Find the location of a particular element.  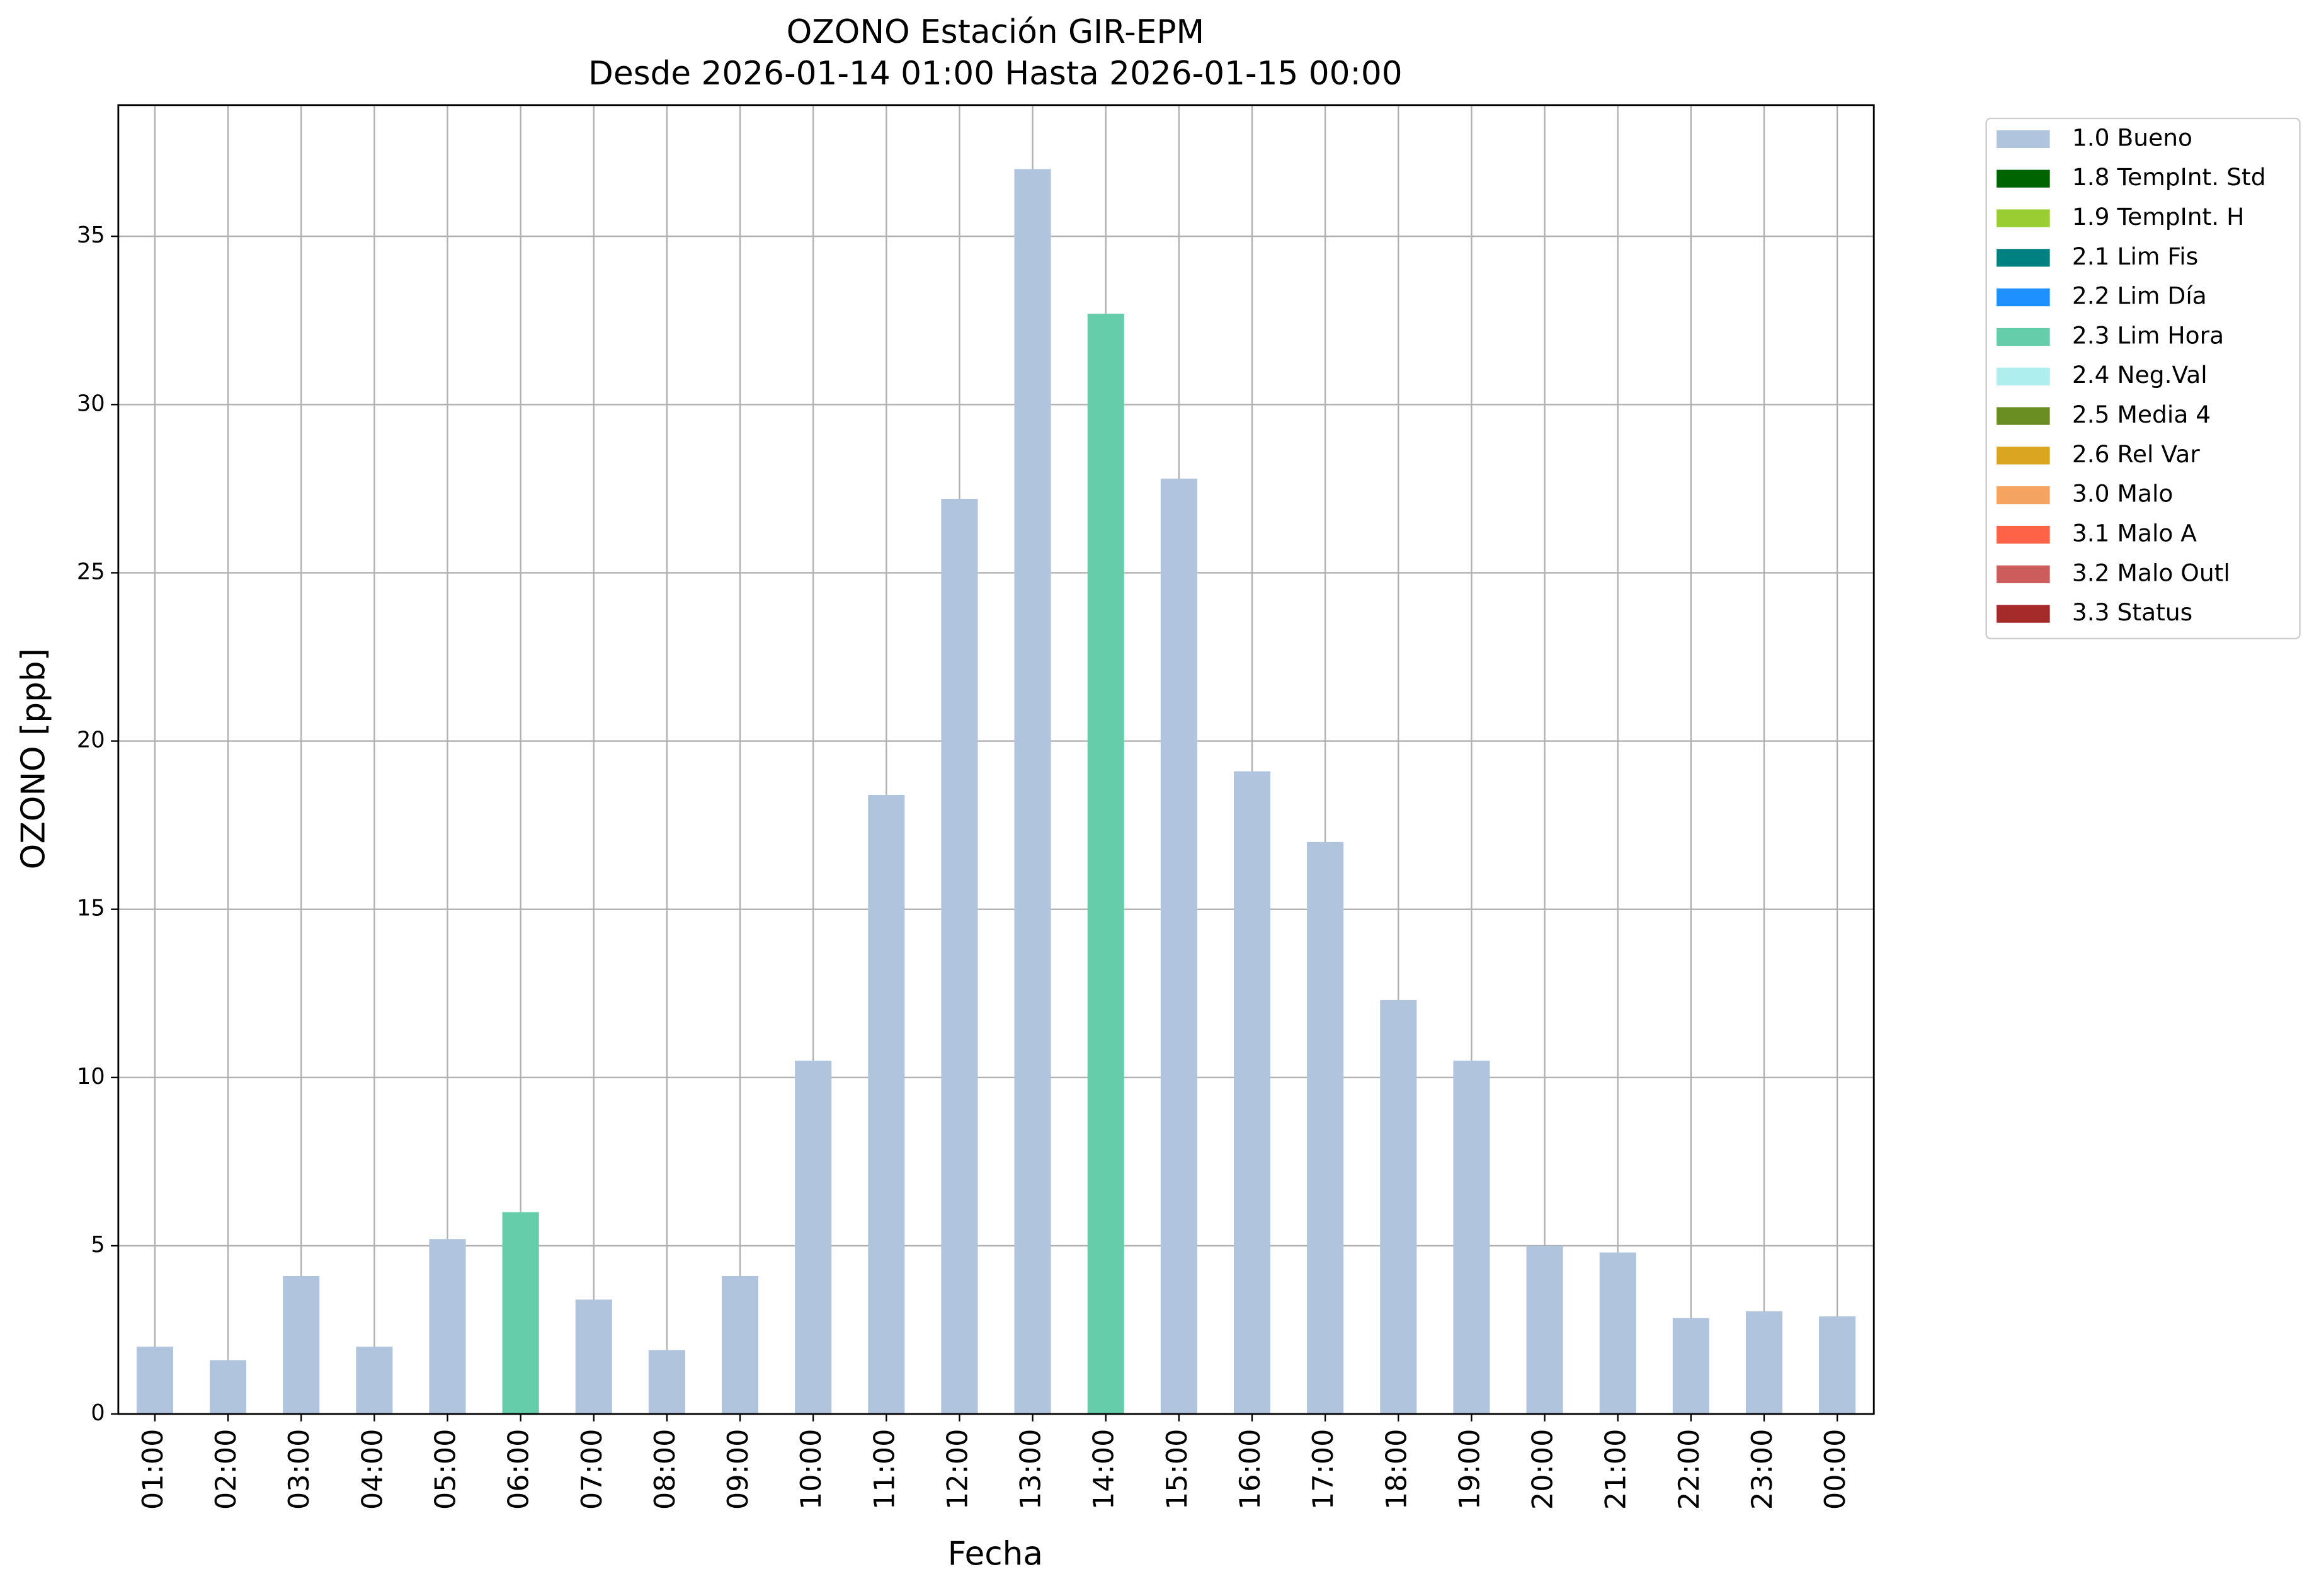

chart-title: OZONO Estación GIR-EPM is located at coordinates (995, 32).